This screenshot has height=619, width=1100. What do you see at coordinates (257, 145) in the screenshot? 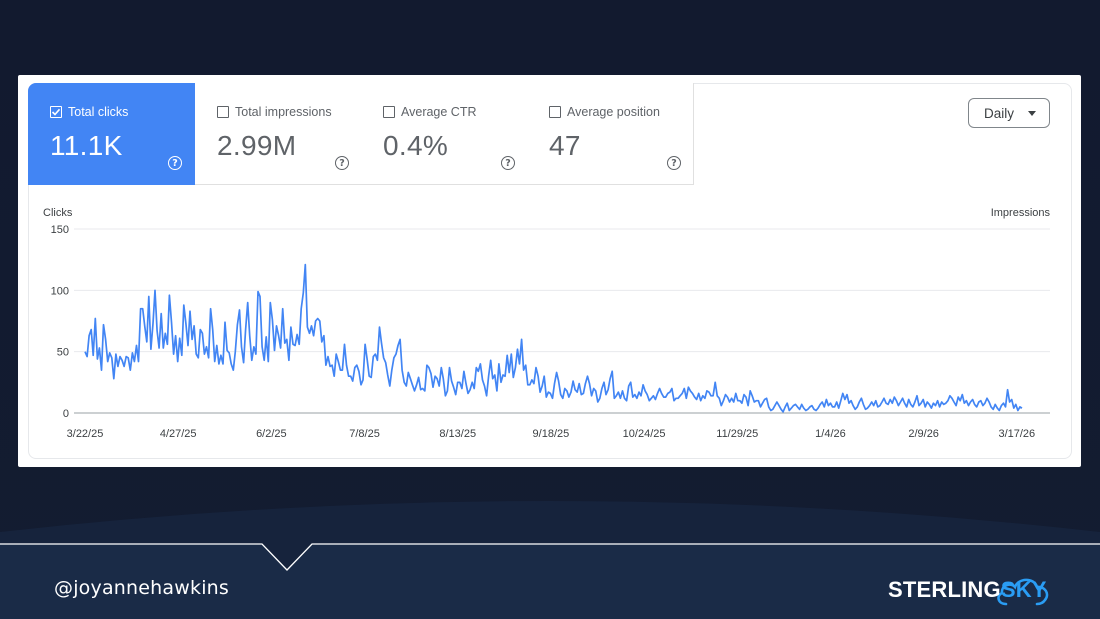
I see `metric-value: 2.99M` at bounding box center [257, 145].